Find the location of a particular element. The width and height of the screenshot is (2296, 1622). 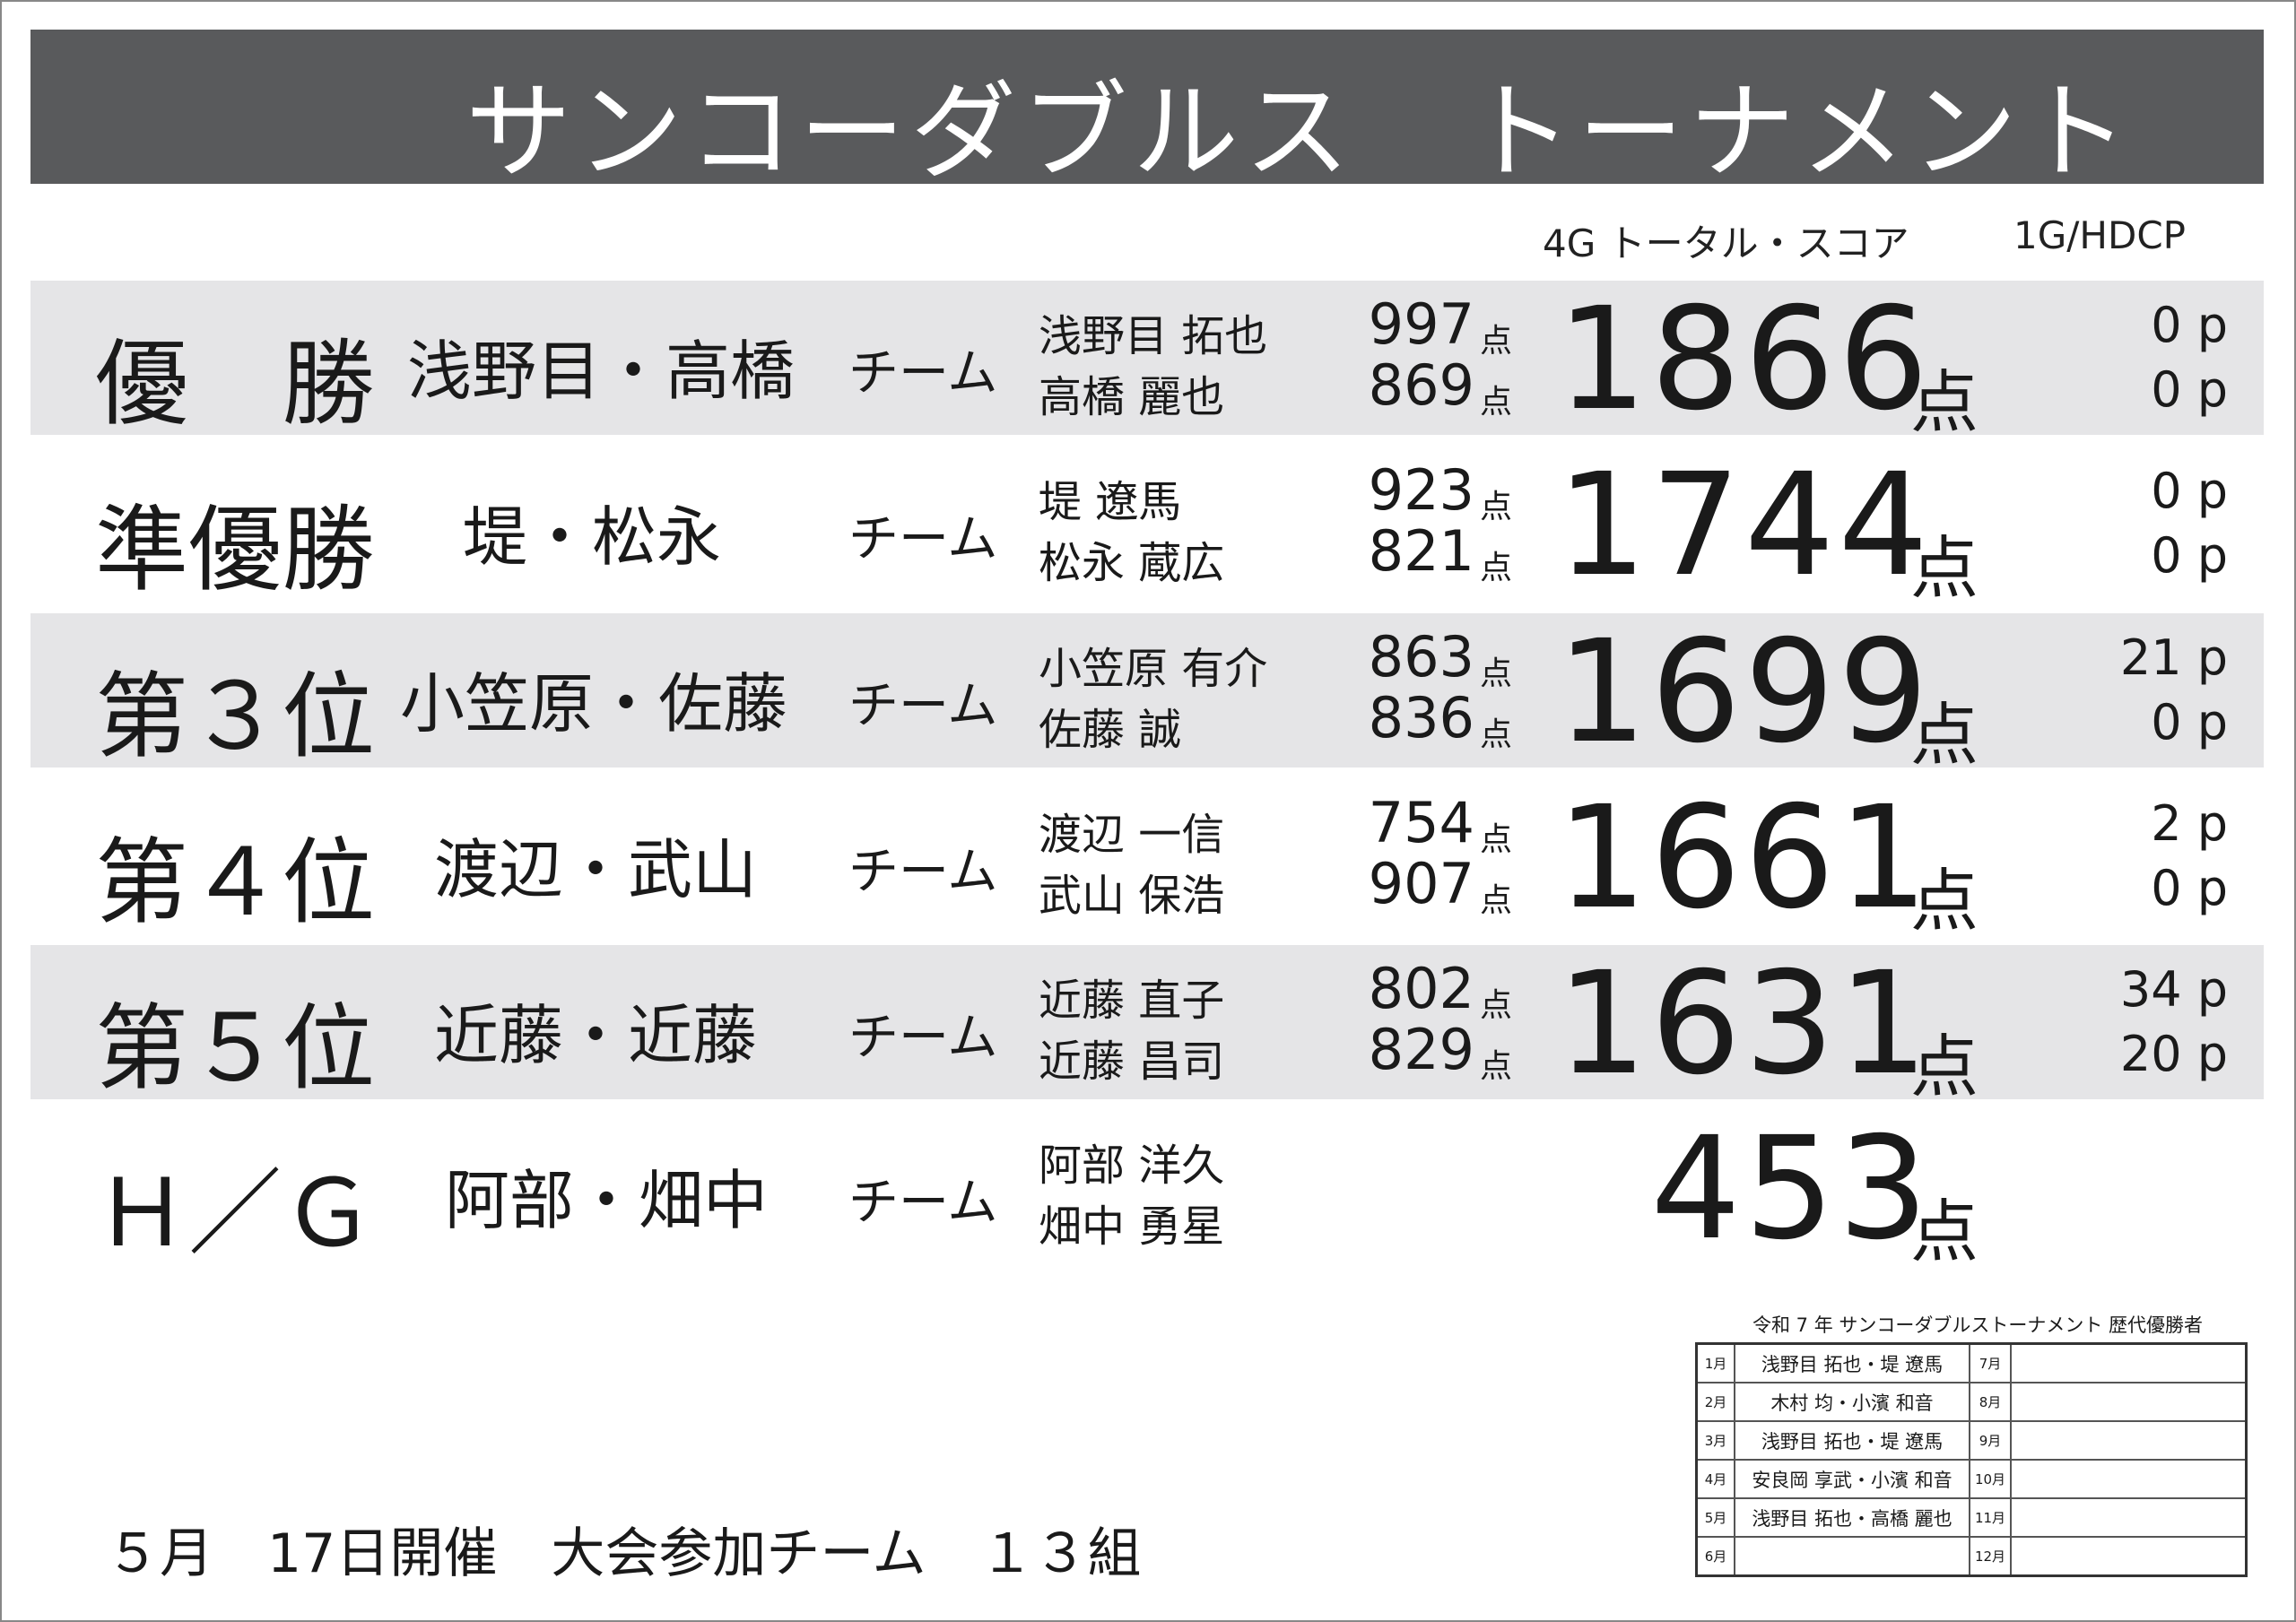

player-name: 浅野目 拓也 is located at coordinates (1153, 336).